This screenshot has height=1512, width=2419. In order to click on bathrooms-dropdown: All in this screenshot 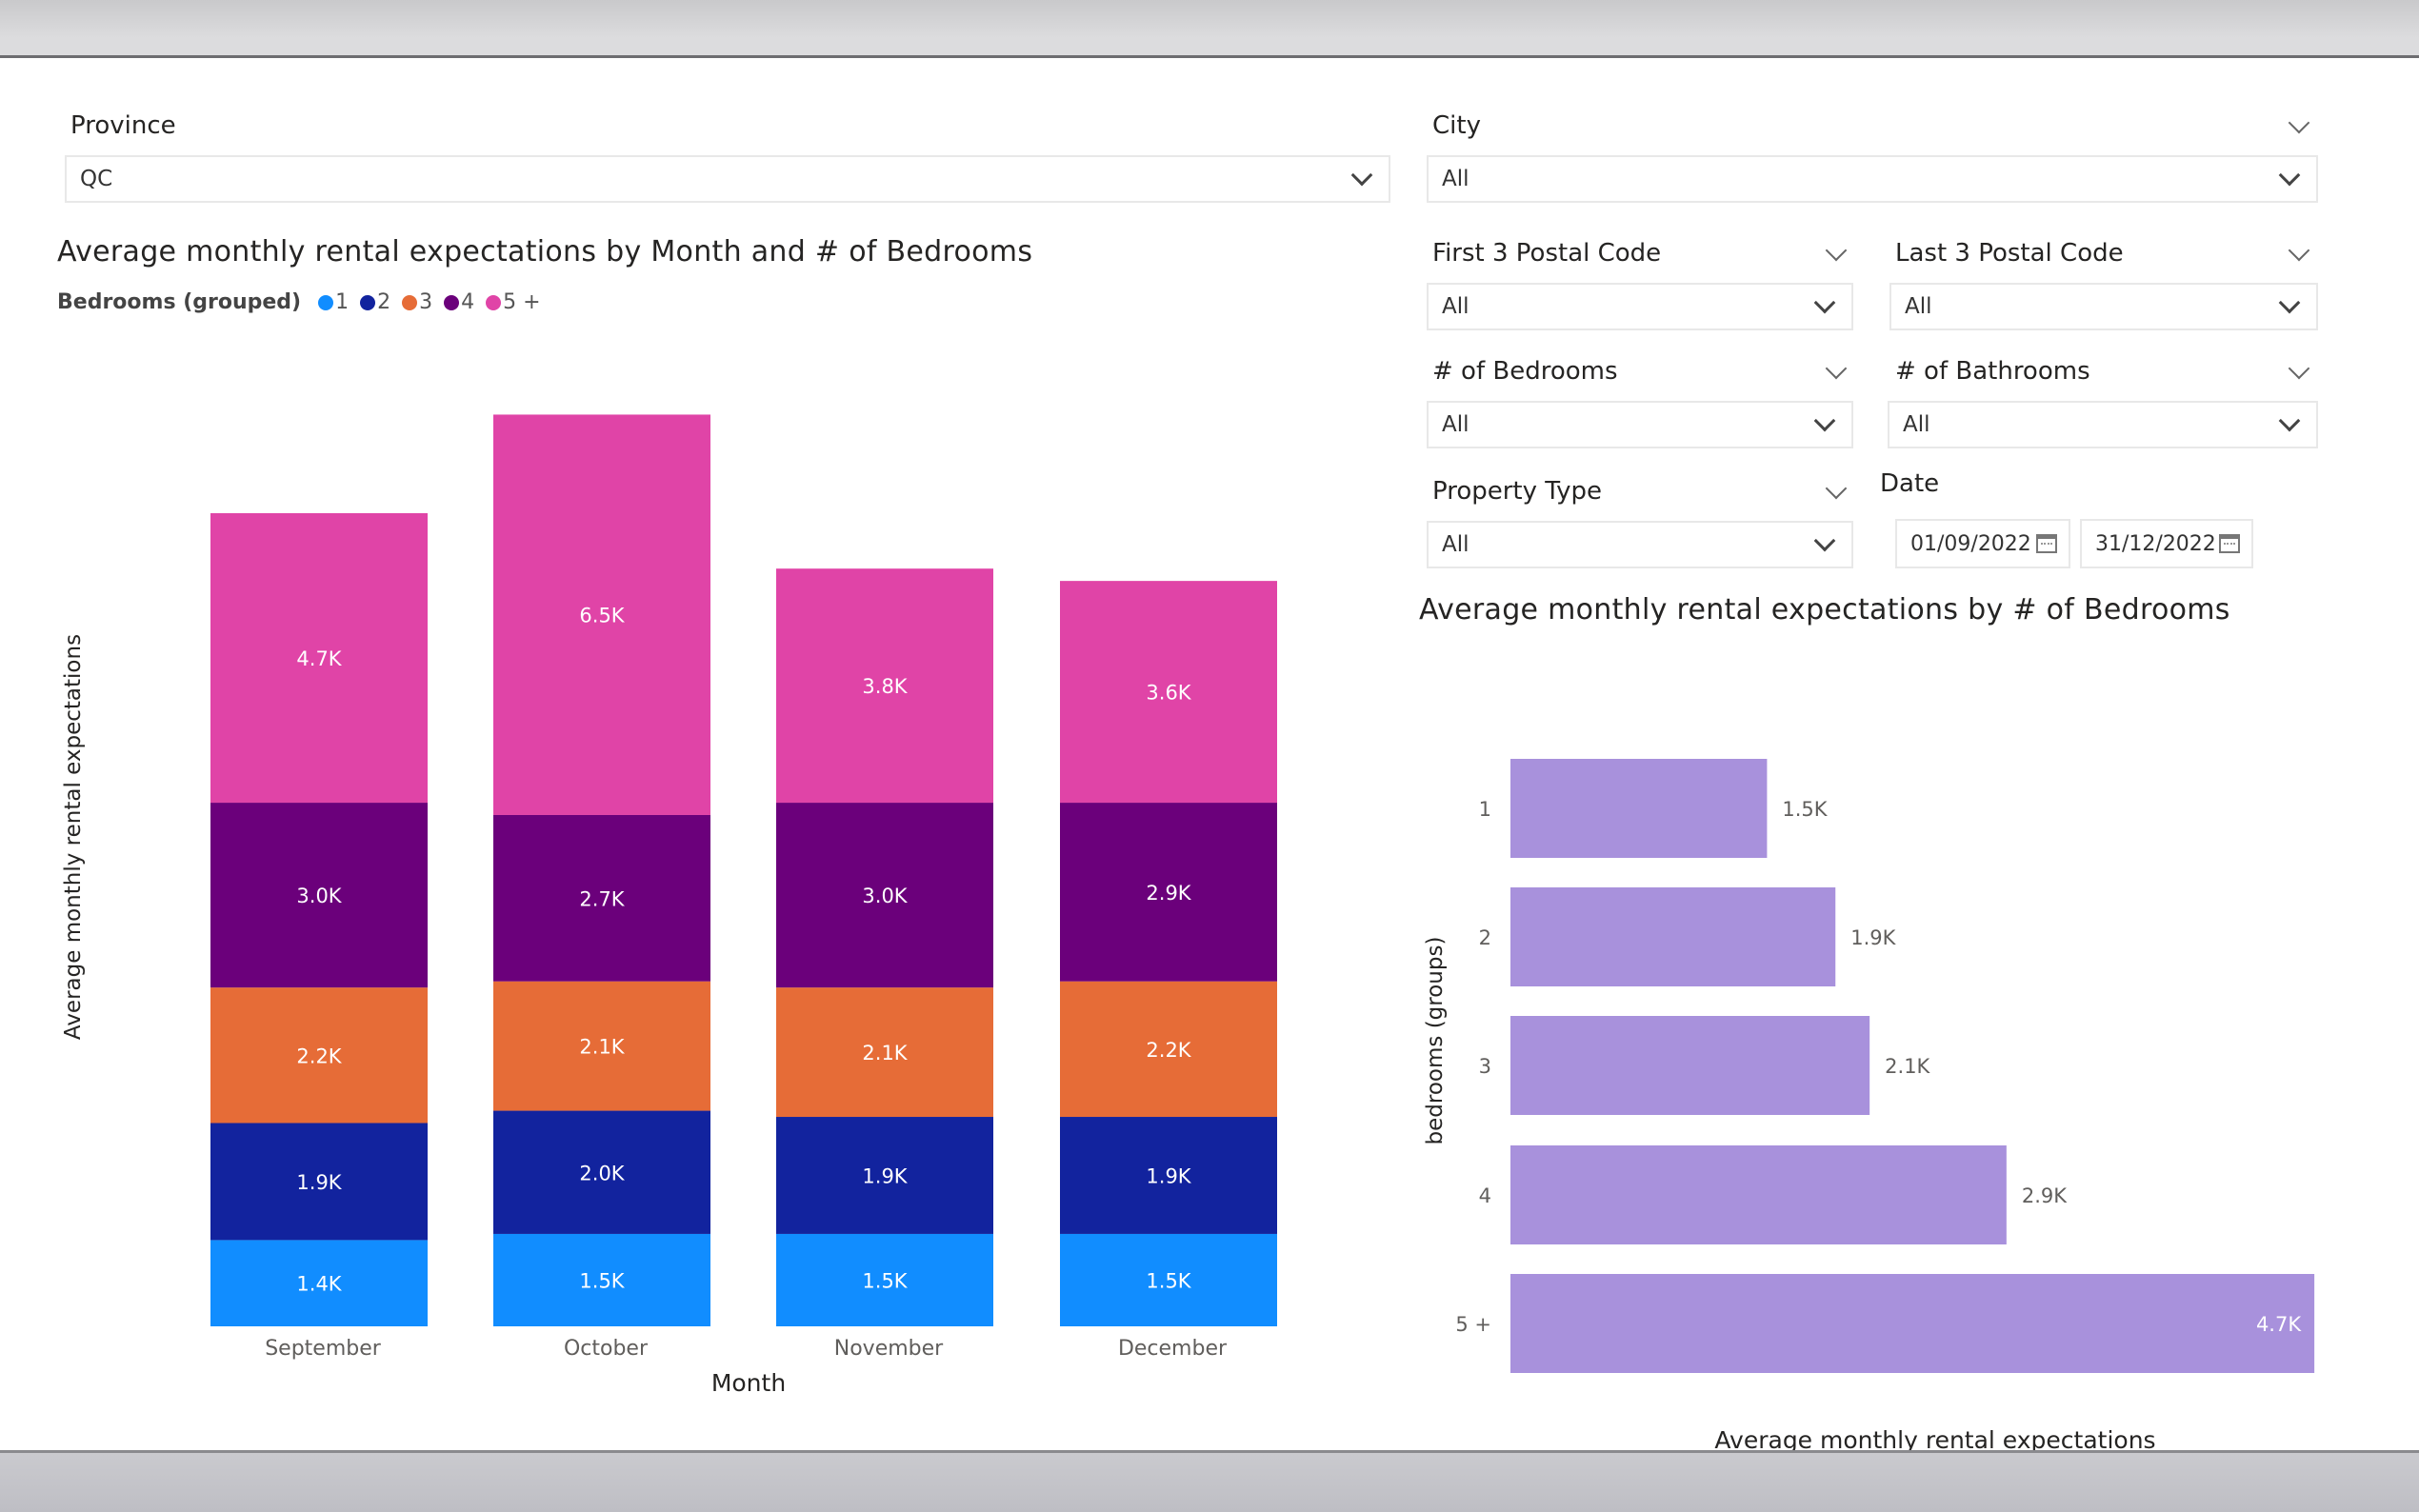, I will do `click(2103, 424)`.